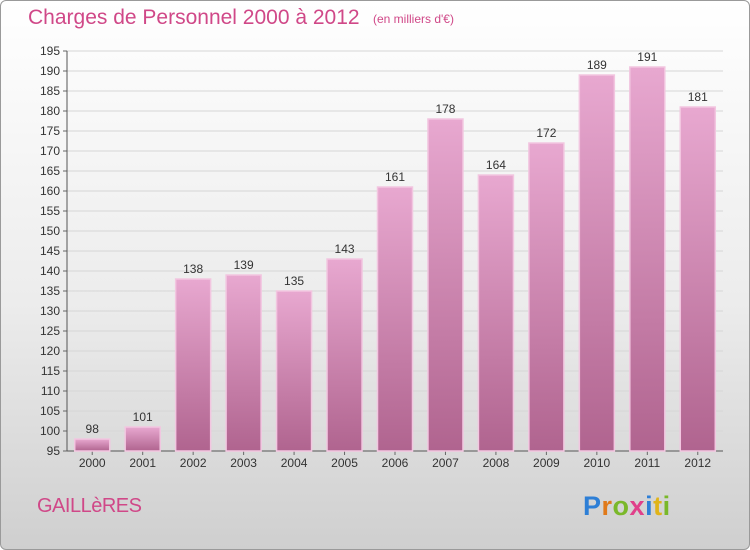 The height and width of the screenshot is (550, 750). What do you see at coordinates (294, 281) in the screenshot?
I see `data-label: 135` at bounding box center [294, 281].